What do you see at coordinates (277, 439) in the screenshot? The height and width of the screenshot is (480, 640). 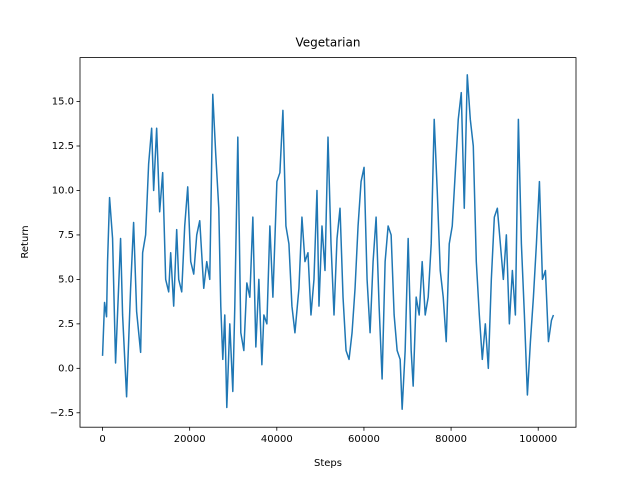 I see `x-tick-label: 40000` at bounding box center [277, 439].